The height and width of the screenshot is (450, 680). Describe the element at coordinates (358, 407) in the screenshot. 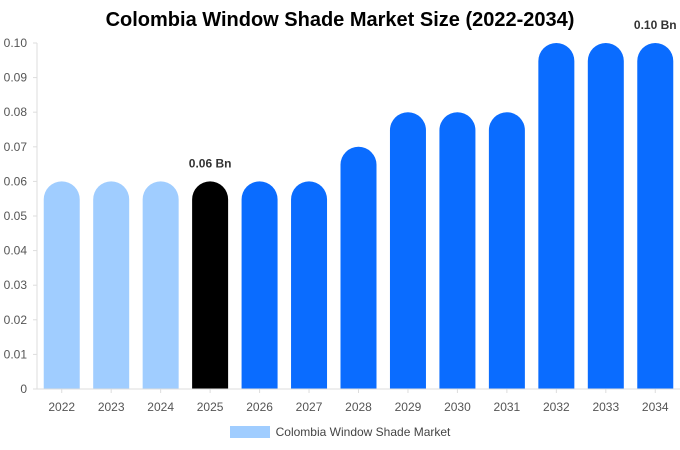

I see `x-tick-label-2028: 2028` at that location.